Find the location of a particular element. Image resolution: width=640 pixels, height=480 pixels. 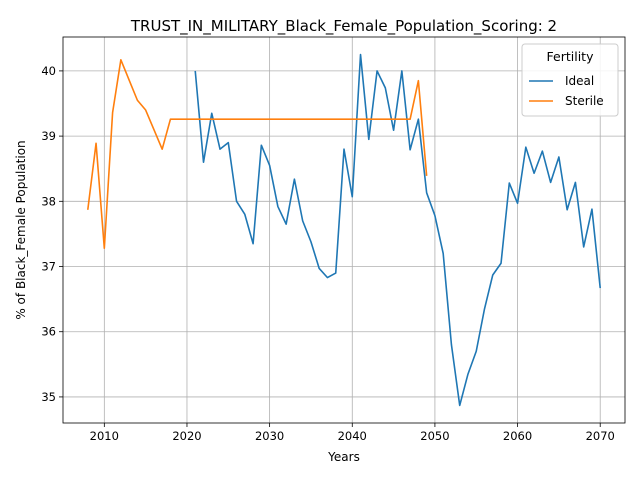

legend-box is located at coordinates (570, 80).